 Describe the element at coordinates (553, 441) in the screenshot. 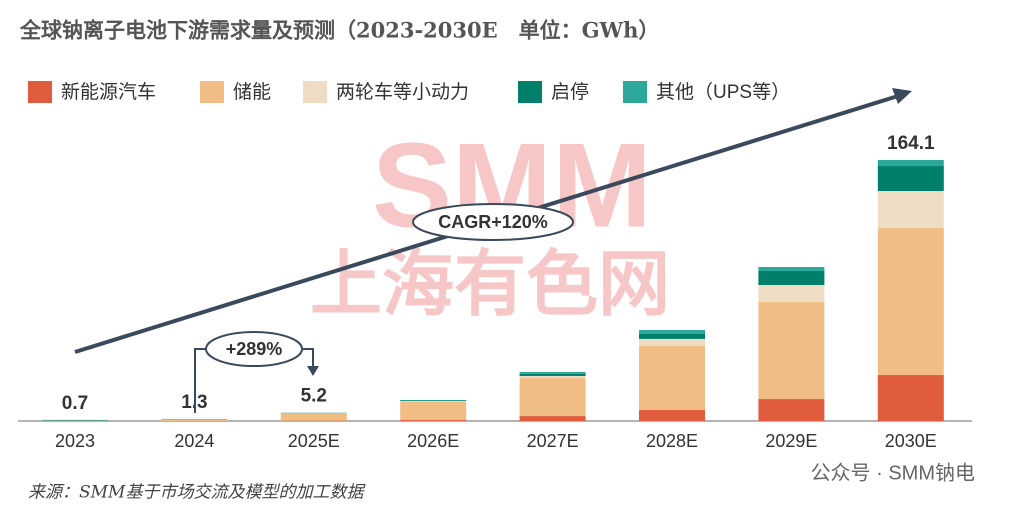

I see `x-tick-label: 2027E` at that location.